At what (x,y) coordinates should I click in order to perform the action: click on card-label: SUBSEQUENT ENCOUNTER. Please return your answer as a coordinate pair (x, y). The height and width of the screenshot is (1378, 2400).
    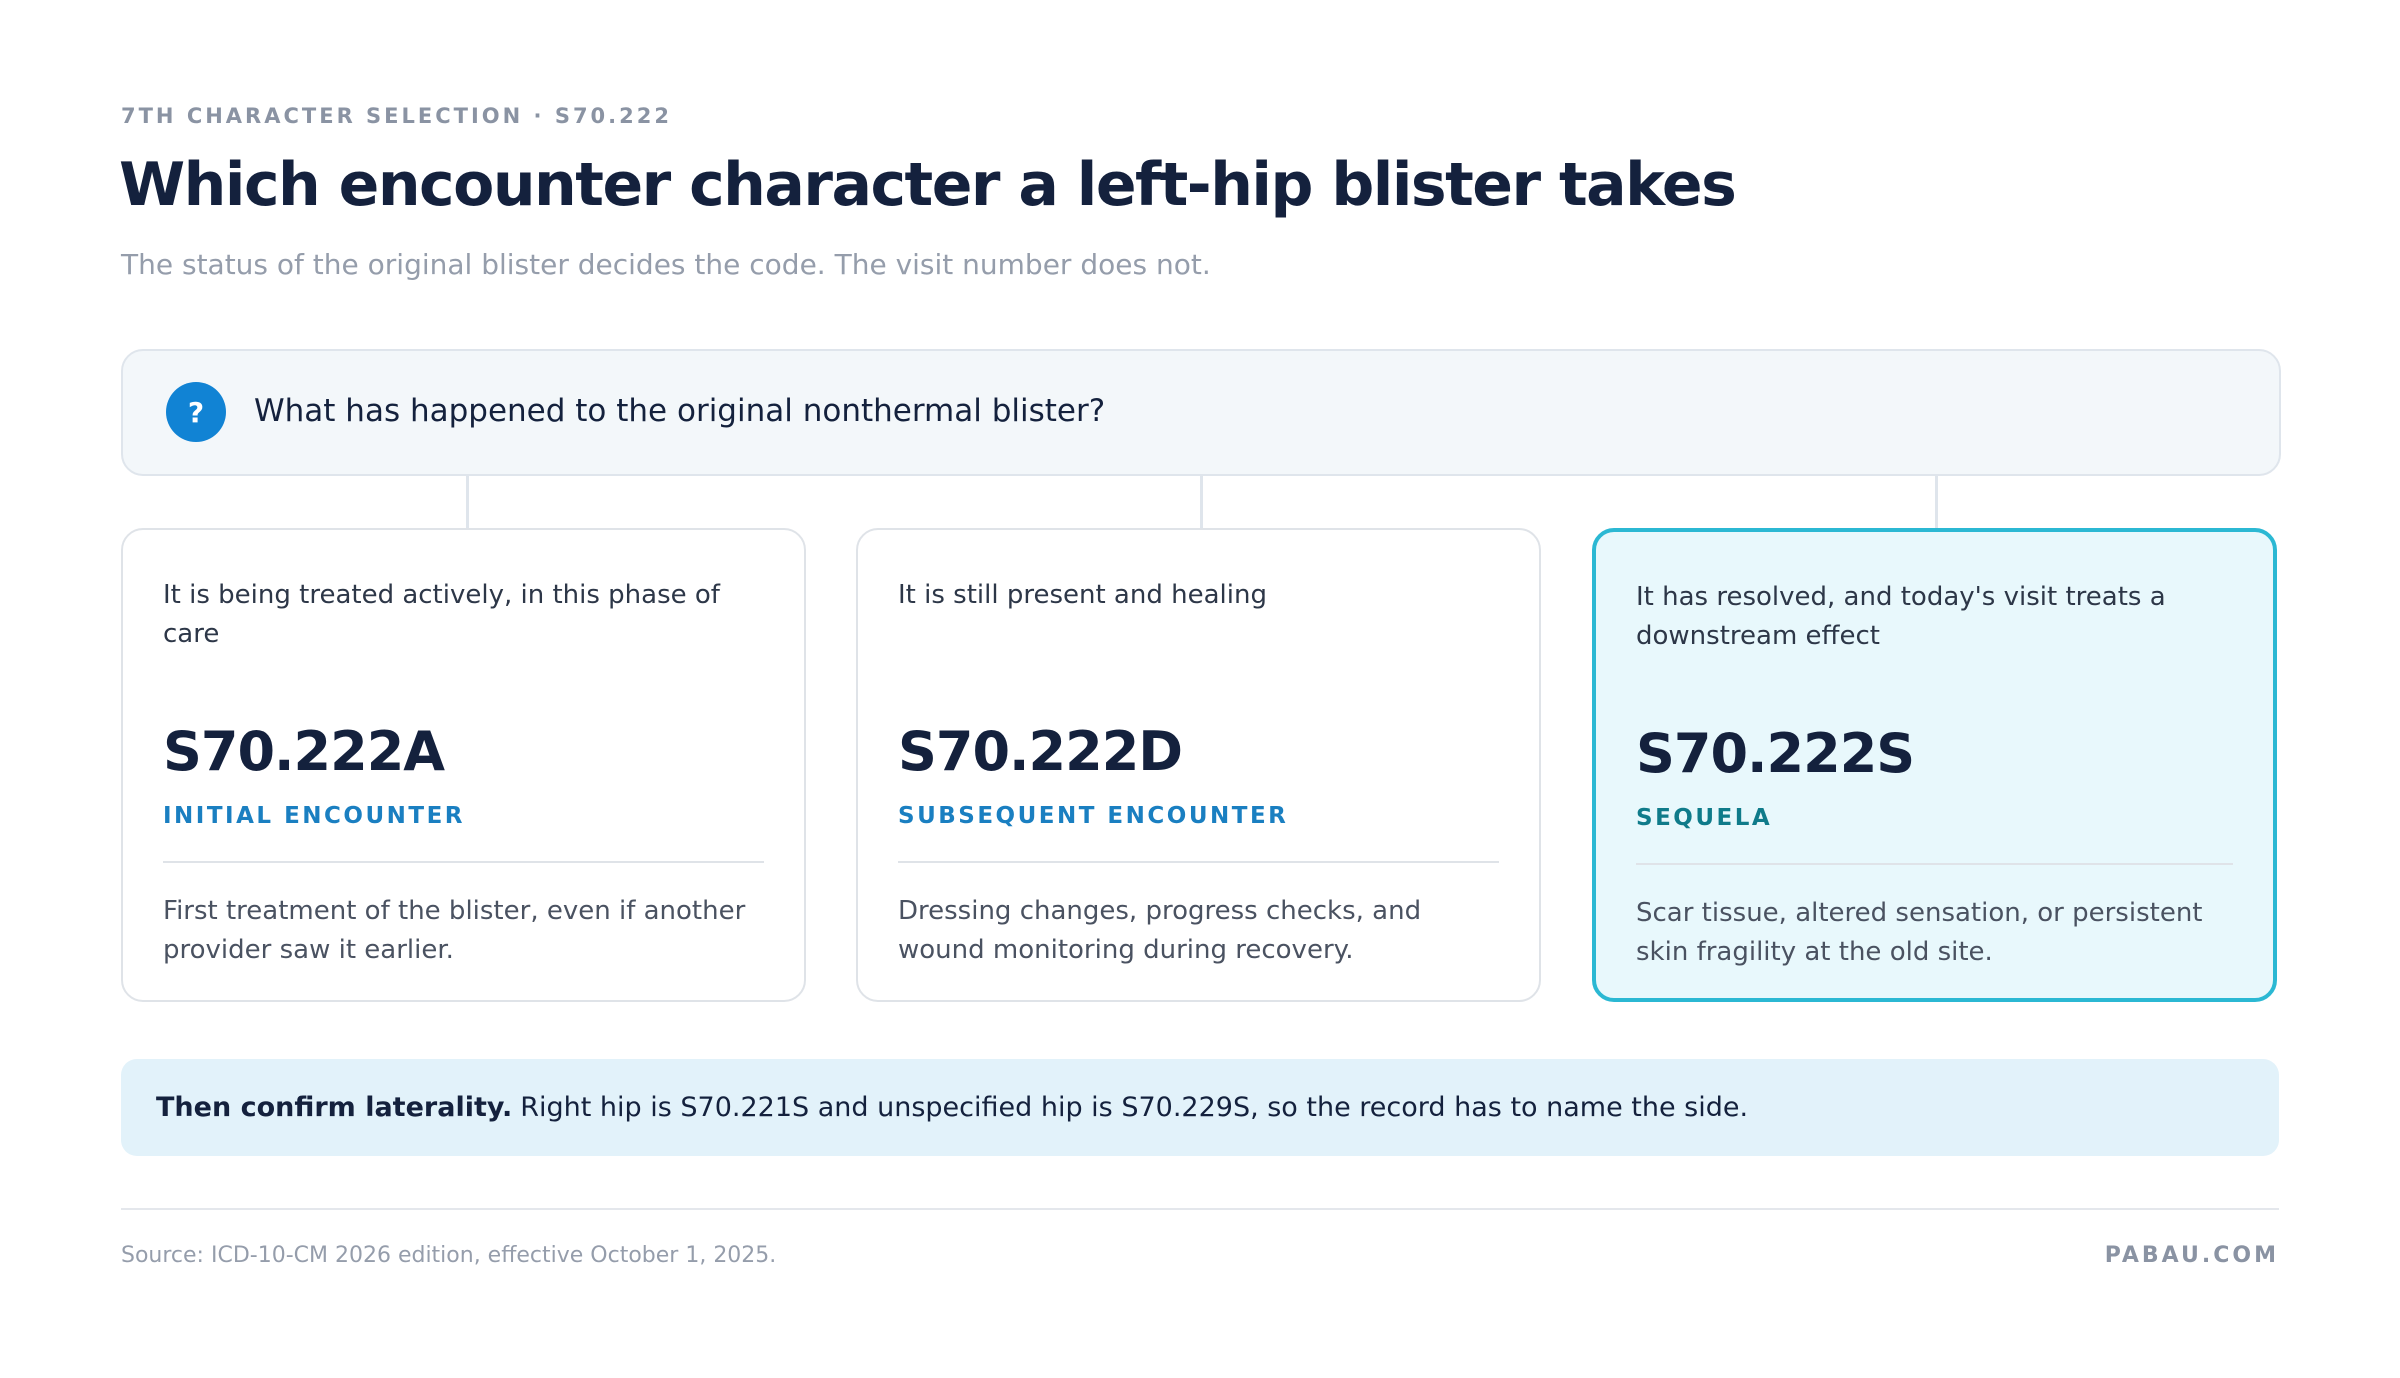
    Looking at the image, I should click on (1093, 816).